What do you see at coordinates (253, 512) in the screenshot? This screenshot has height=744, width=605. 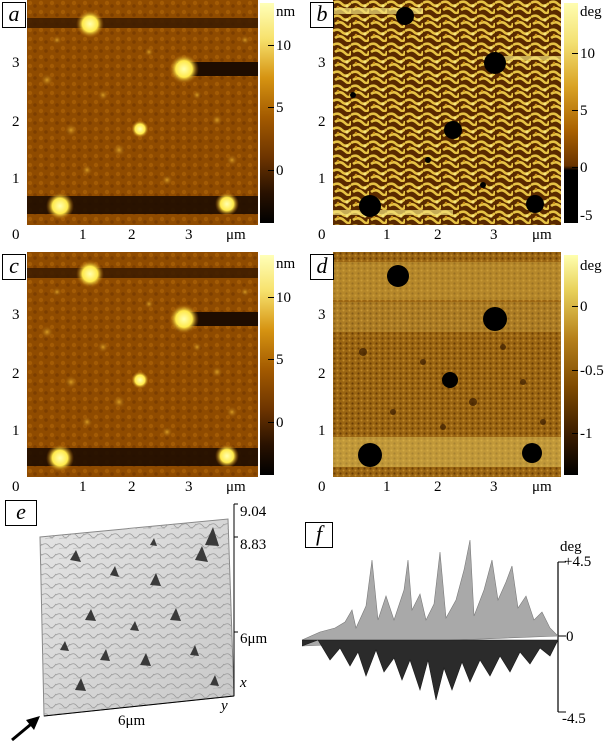 I see `z-tick-e: 9.04` at bounding box center [253, 512].